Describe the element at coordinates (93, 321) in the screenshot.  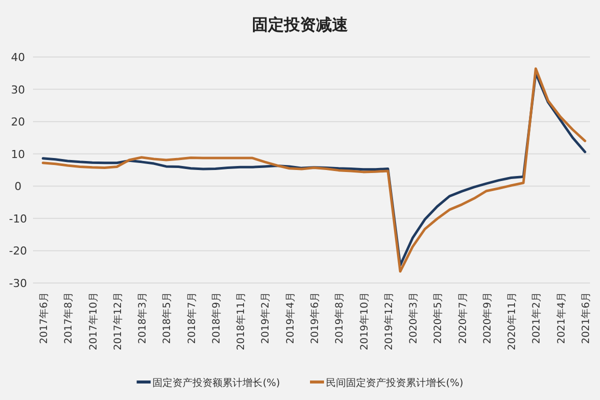
I see `x-tick-label: 2017年10月` at that location.